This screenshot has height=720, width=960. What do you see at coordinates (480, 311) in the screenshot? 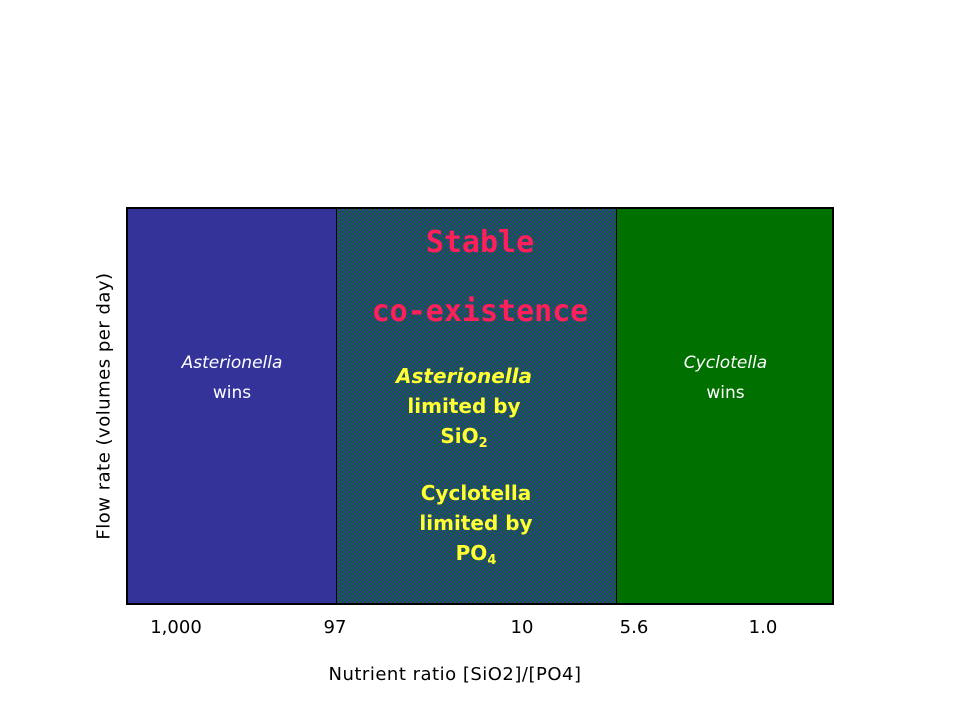
I see `stable-title-line2: co-existence` at bounding box center [480, 311].